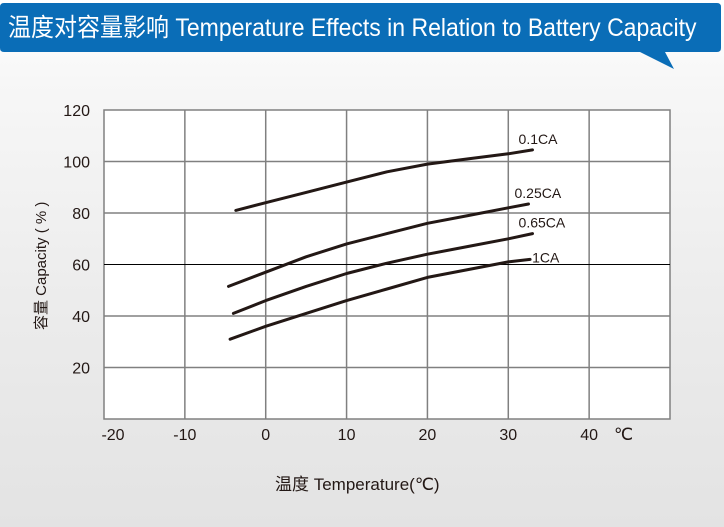  Describe the element at coordinates (542, 223) in the screenshot. I see `series-label: 0.65CA` at that location.